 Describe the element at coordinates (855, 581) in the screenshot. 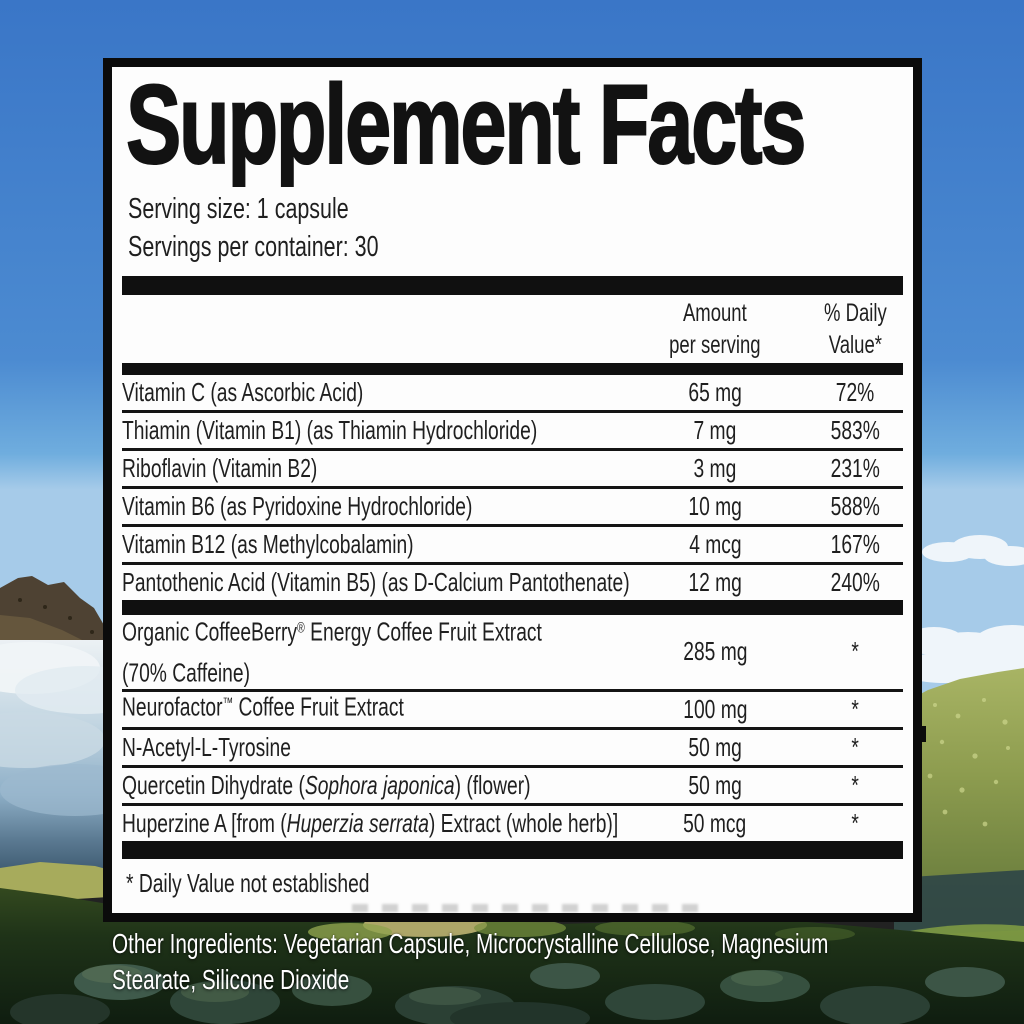

I see `daily-value-cell: 240%` at that location.